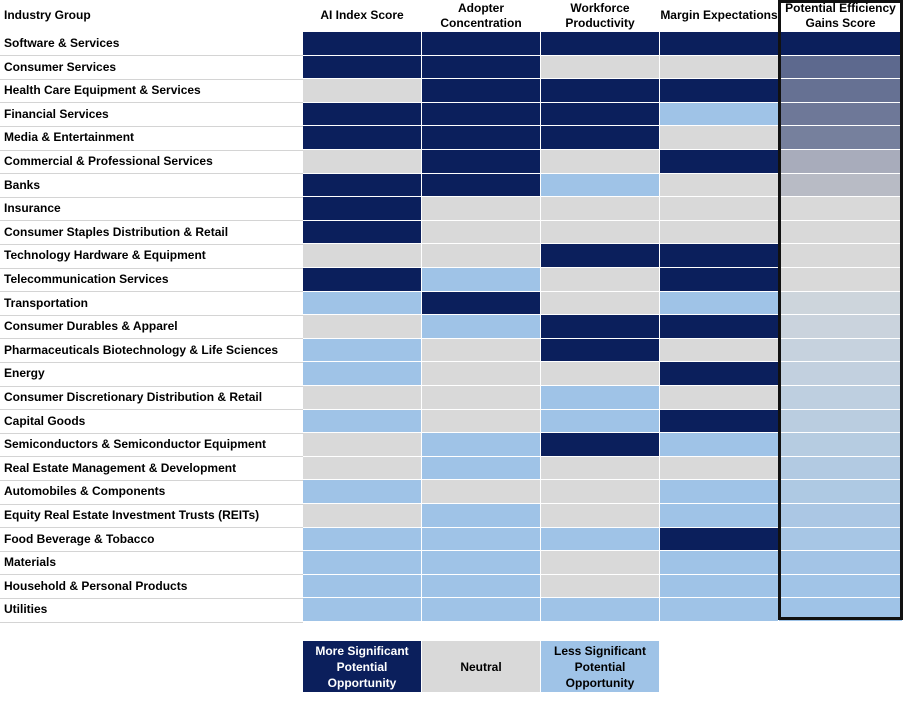 Image resolution: width=912 pixels, height=712 pixels. Describe the element at coordinates (69, 137) in the screenshot. I see `row-label: Media & Entertainment` at that location.